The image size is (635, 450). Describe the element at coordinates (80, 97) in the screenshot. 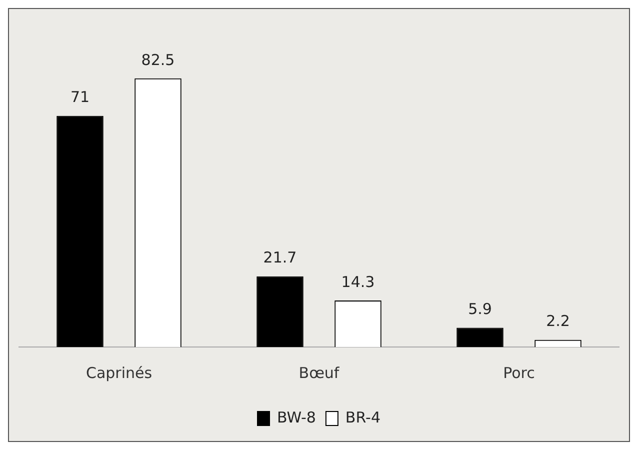

I see `data-label: 71` at that location.